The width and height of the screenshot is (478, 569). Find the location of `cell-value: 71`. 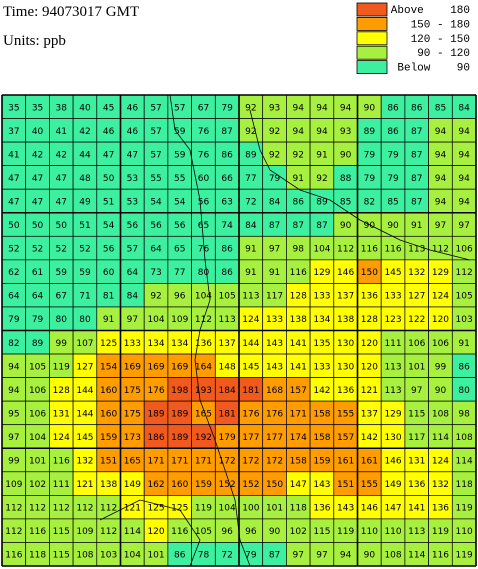

cell-value: 71 is located at coordinates (84, 297).